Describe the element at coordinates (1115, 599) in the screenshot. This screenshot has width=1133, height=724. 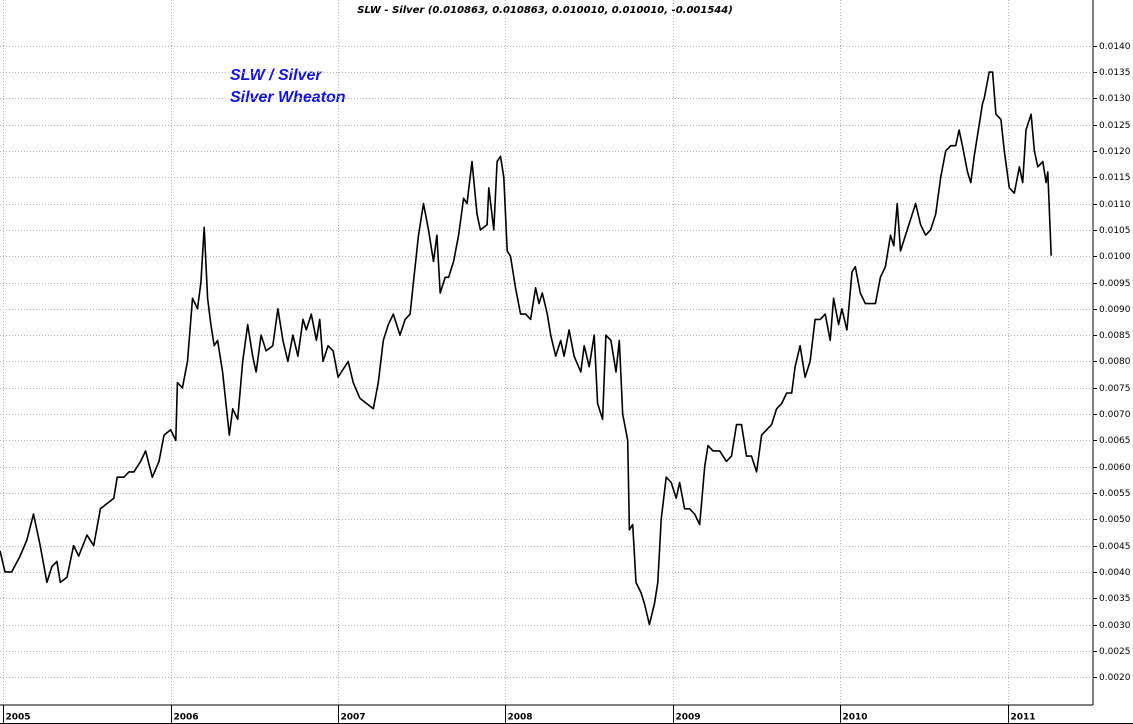
I see `y-tick-label: 0.0035` at that location.